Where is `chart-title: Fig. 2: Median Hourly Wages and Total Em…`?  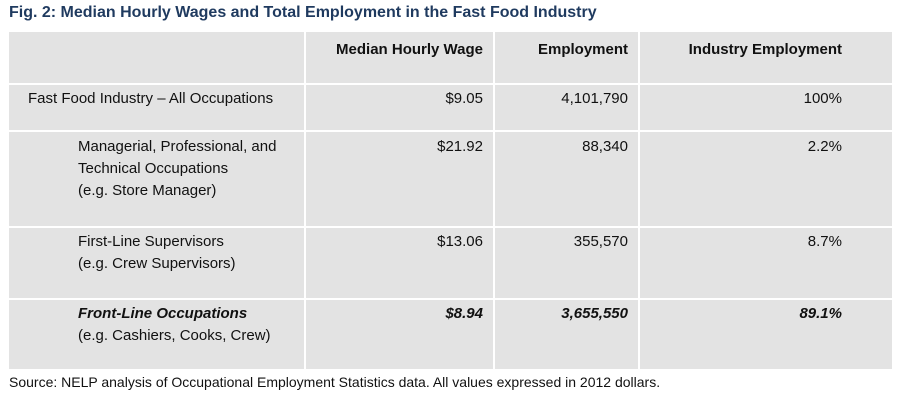 chart-title: Fig. 2: Median Hourly Wages and Total Em… is located at coordinates (303, 12).